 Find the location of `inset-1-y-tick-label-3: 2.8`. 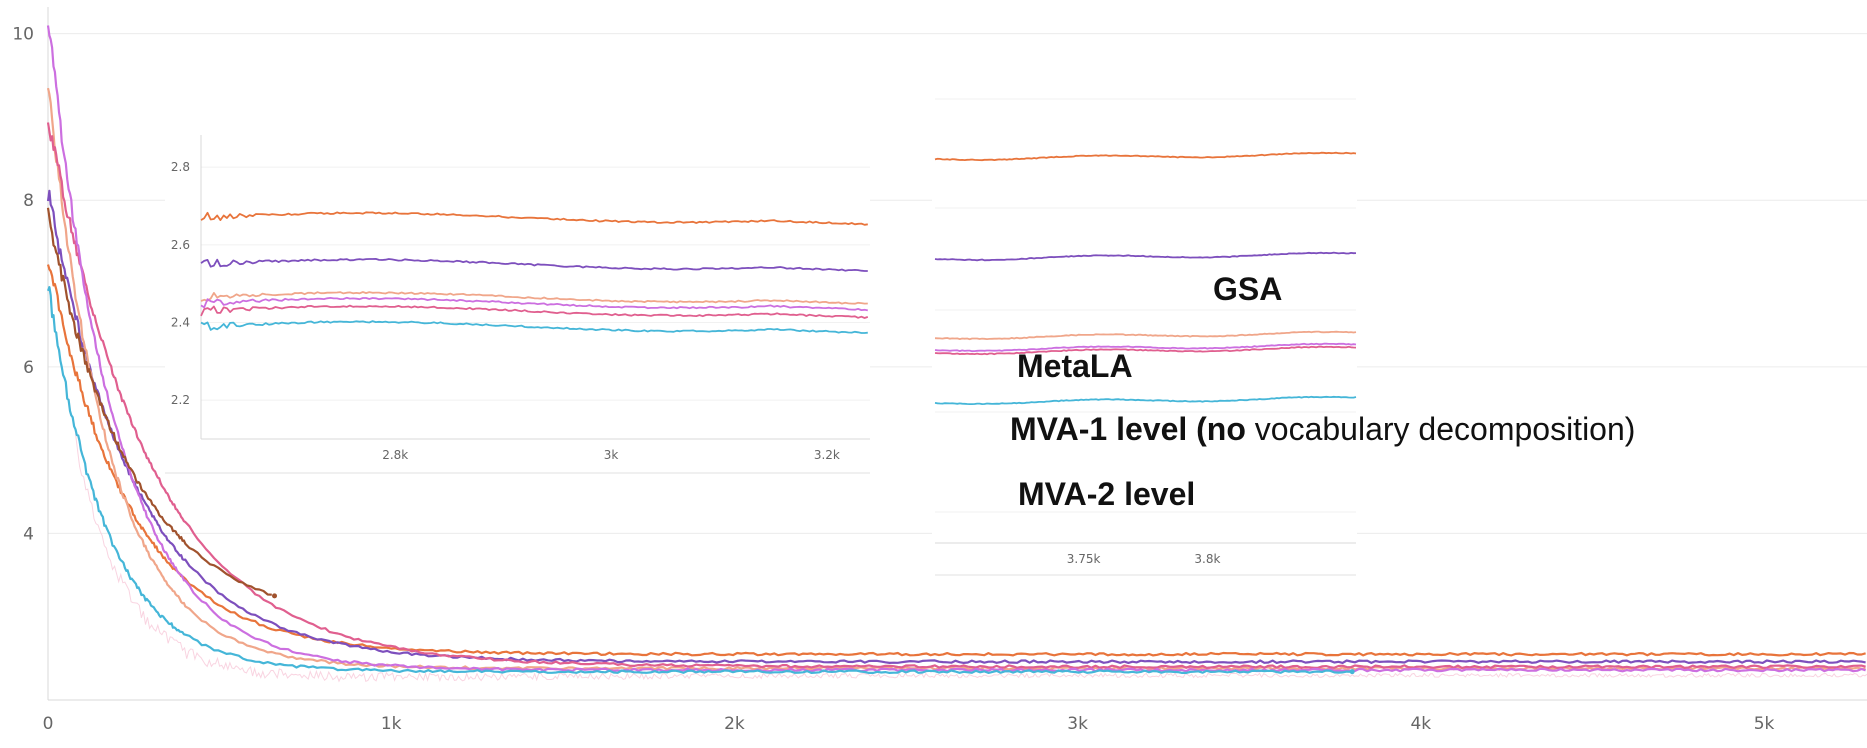

inset-1-y-tick-label-3: 2.8 is located at coordinates (180, 167).